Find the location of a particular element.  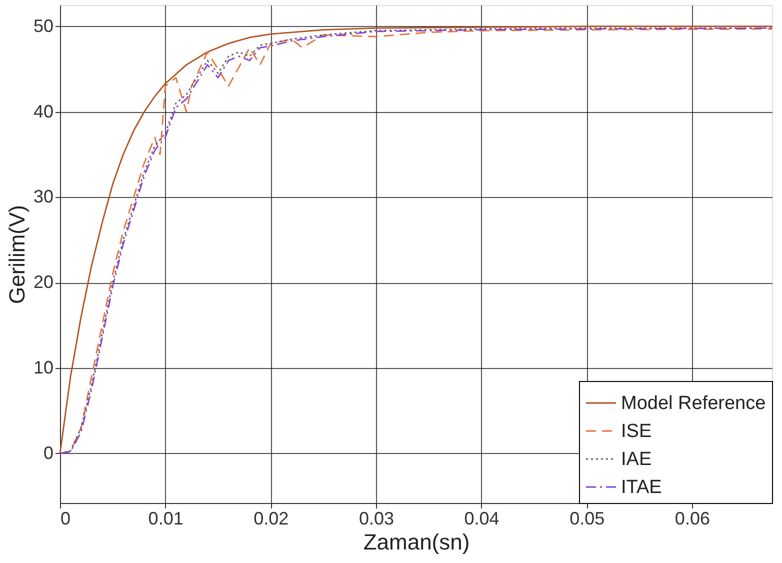

y-tick-label: 20 is located at coordinates (43, 282).